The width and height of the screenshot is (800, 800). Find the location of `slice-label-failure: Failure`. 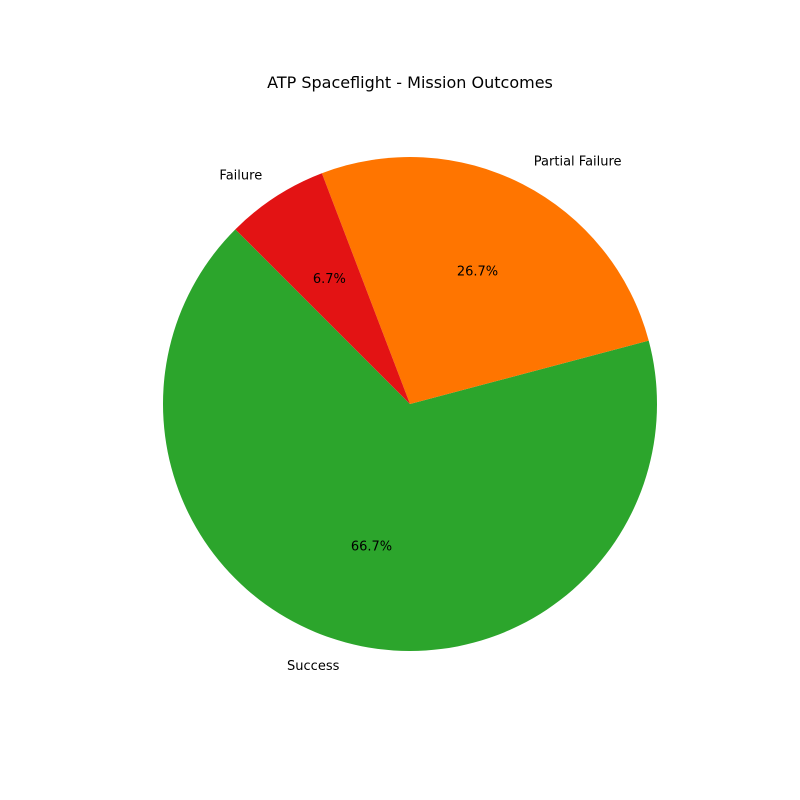

slice-label-failure: Failure is located at coordinates (240, 176).